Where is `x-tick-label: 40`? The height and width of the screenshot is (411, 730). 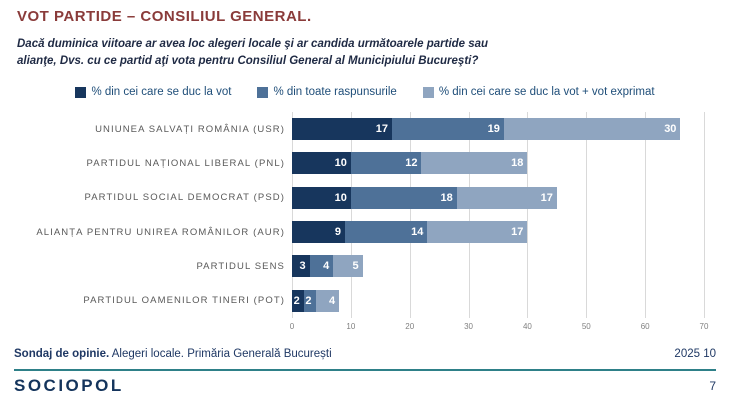
x-tick-label: 40 is located at coordinates (527, 326).